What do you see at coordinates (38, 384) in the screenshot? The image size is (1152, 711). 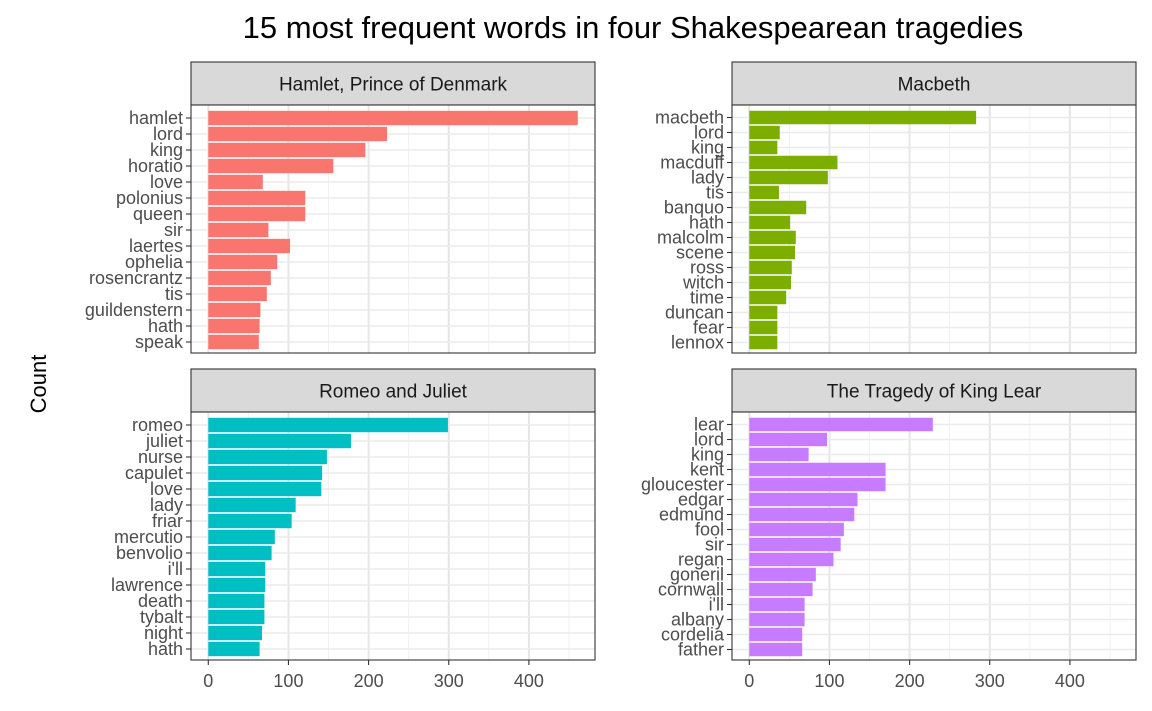 I see `y-axis-title: Count` at bounding box center [38, 384].